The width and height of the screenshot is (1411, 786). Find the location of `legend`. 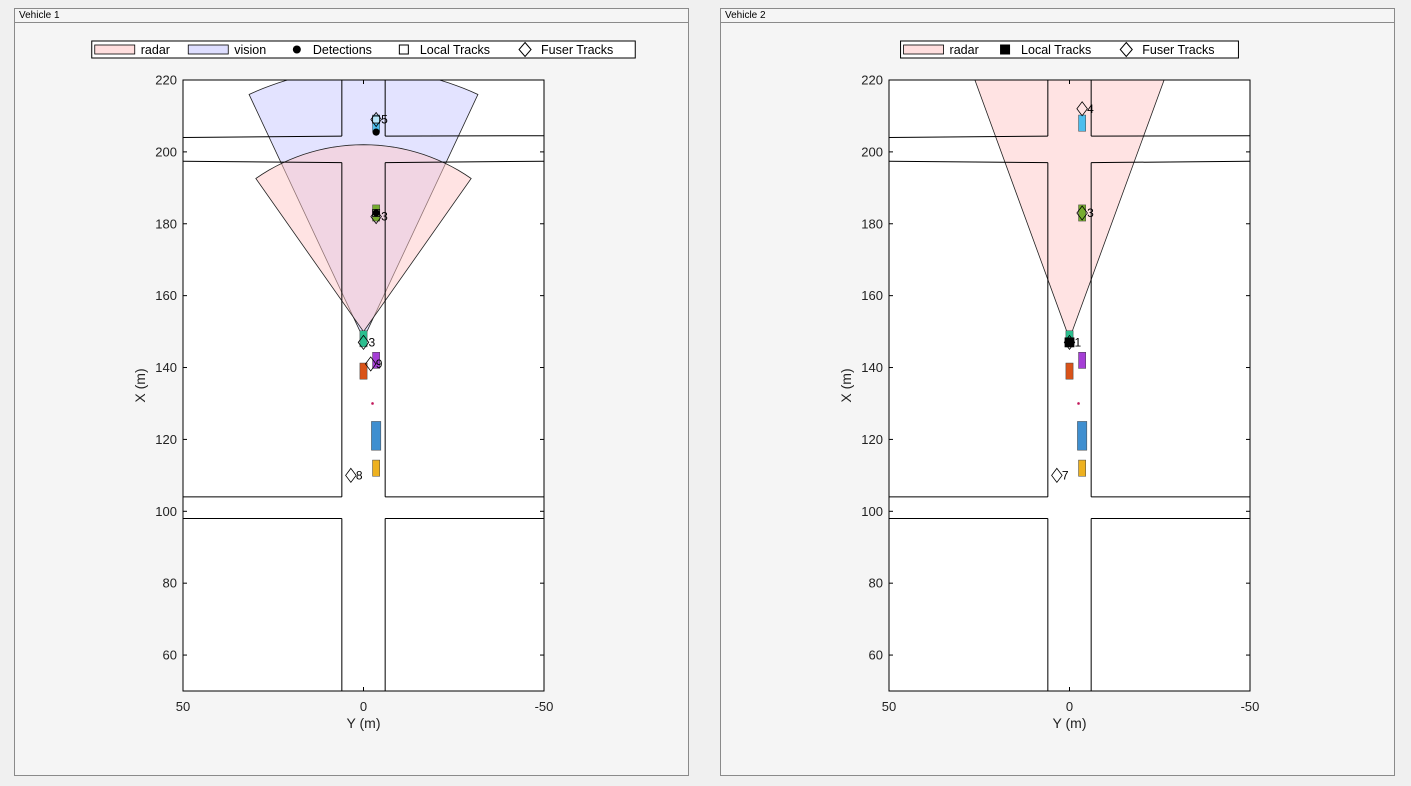

legend is located at coordinates (1069, 49).